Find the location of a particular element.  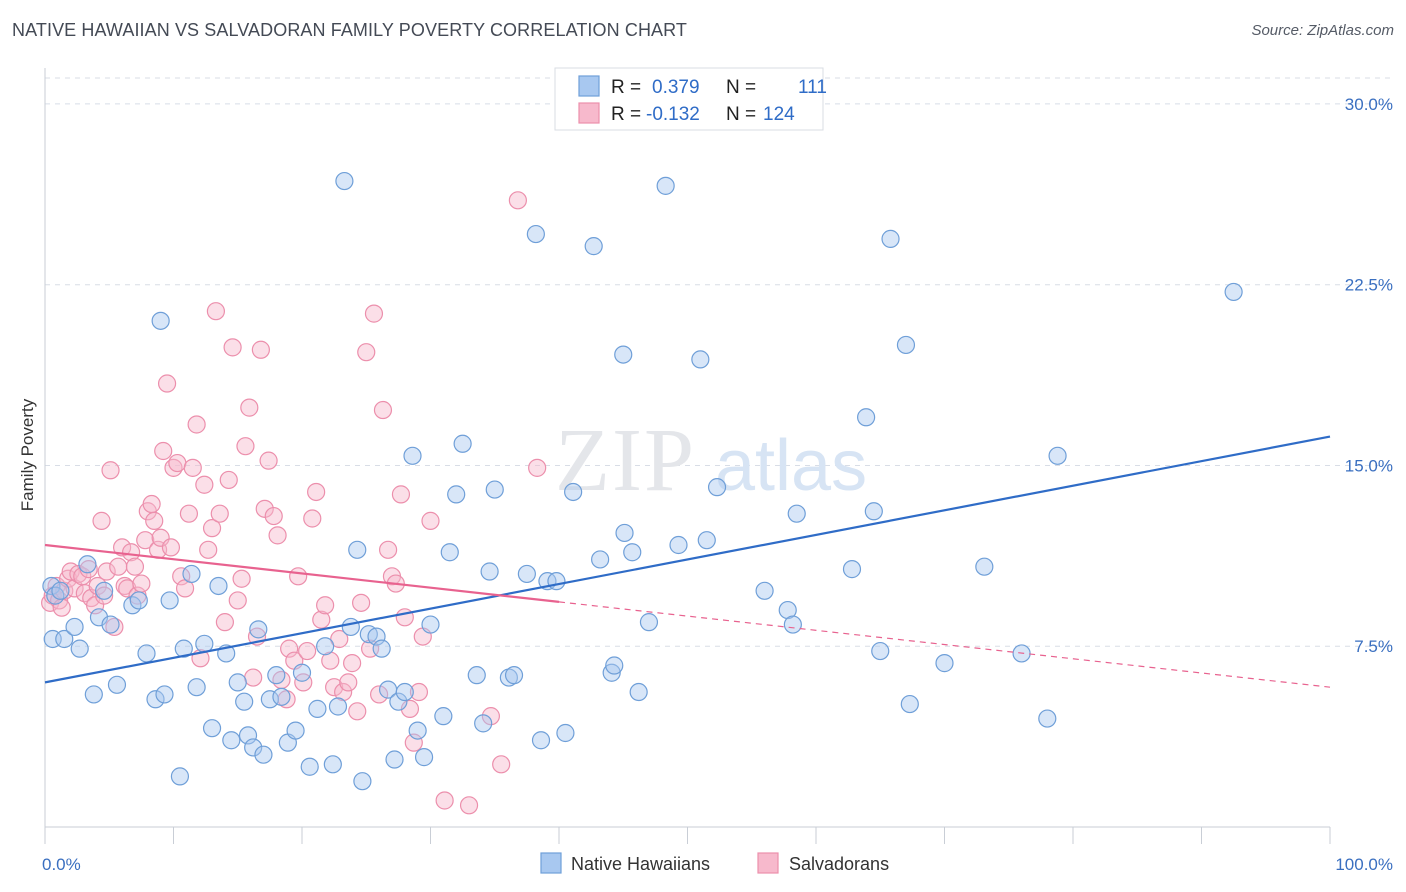

x-tick-label-min: 0.0% is located at coordinates (61, 864).